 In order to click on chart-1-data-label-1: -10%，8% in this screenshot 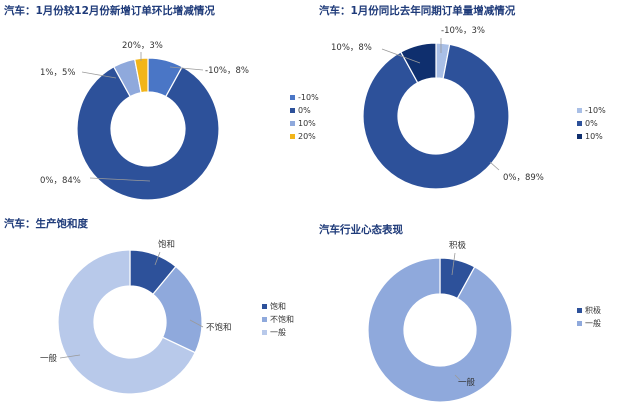, I will do `click(227, 71)`.